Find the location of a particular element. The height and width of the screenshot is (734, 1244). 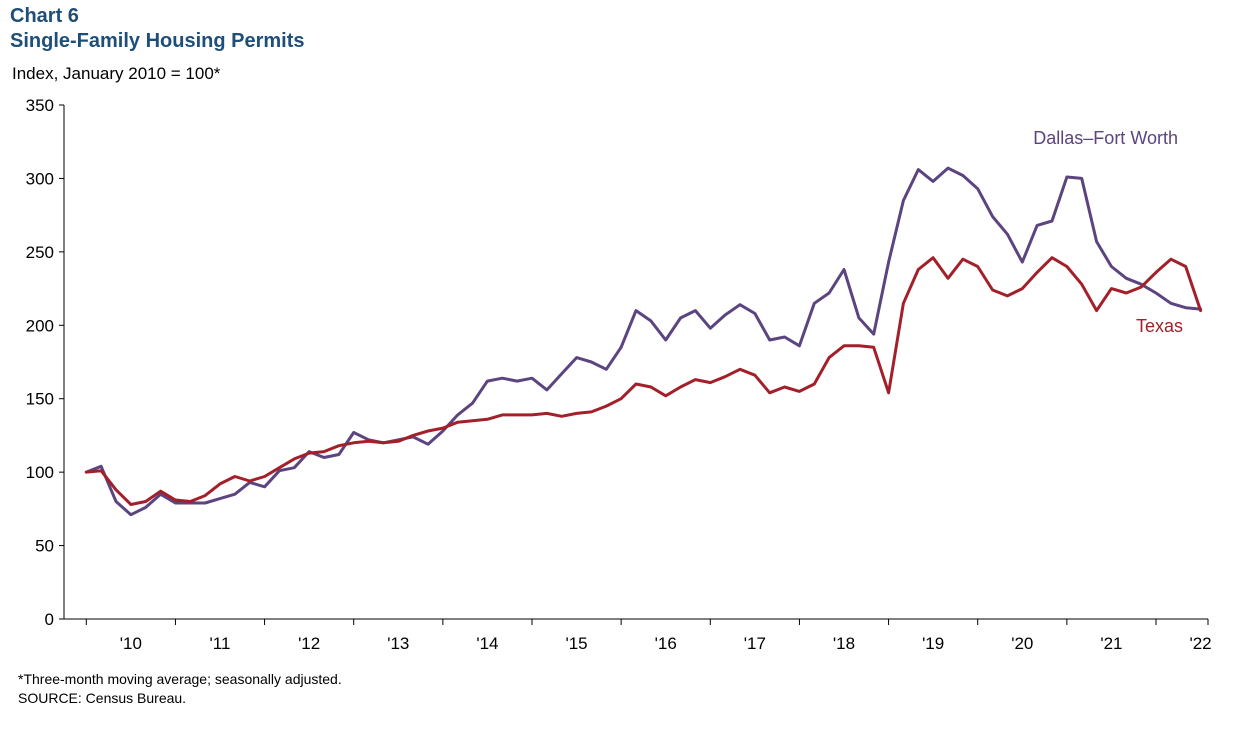

y-tick-label: 100 is located at coordinates (40, 472).